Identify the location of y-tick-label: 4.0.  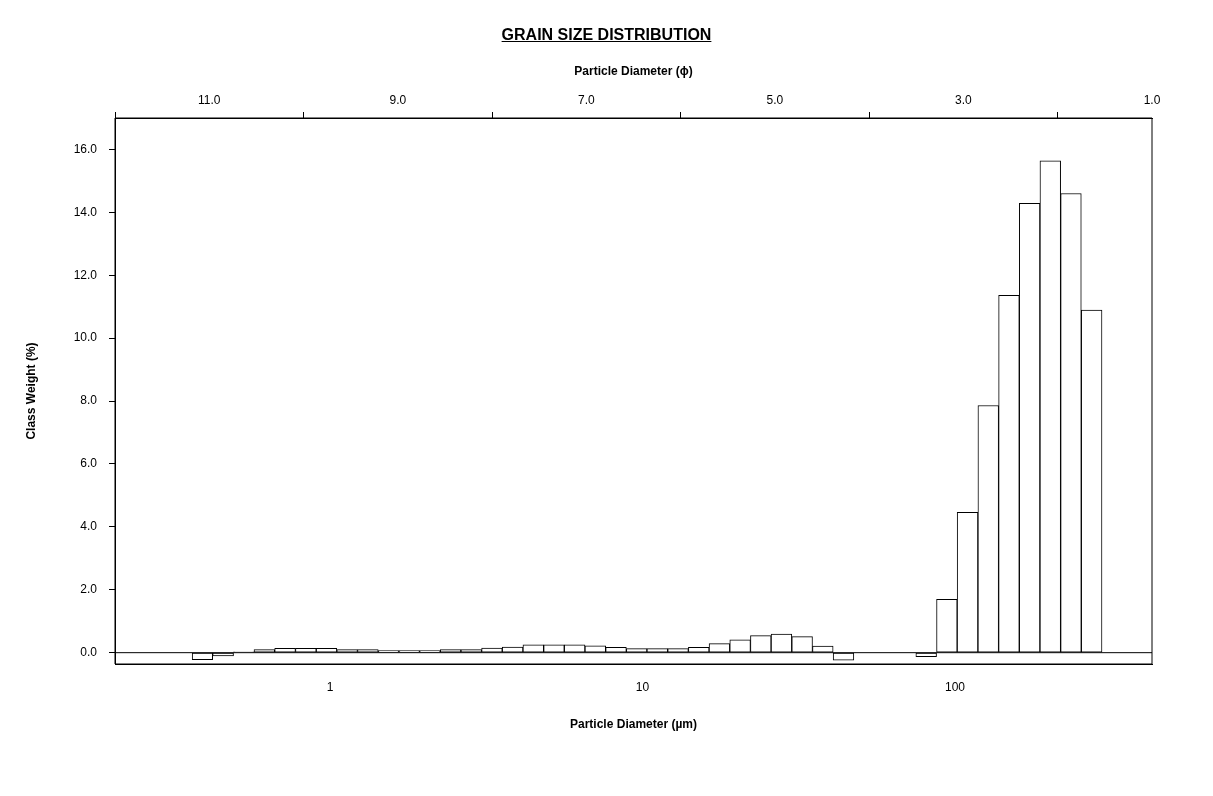
(89, 526).